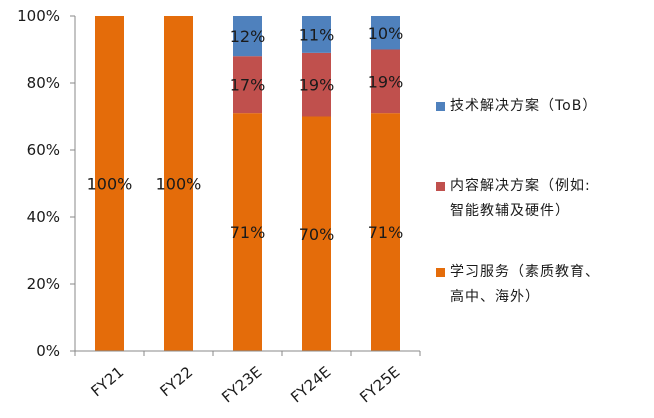 This screenshot has height=418, width=654. I want to click on y-tick-label-40: 40%, so click(43, 217).